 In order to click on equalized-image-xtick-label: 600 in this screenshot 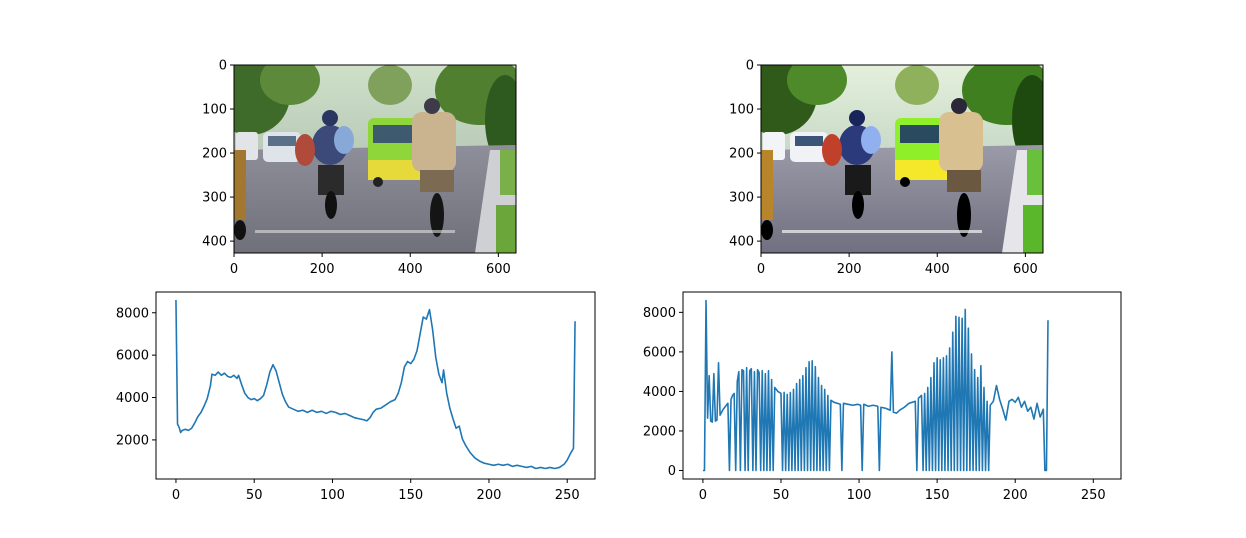, I will do `click(1025, 269)`.